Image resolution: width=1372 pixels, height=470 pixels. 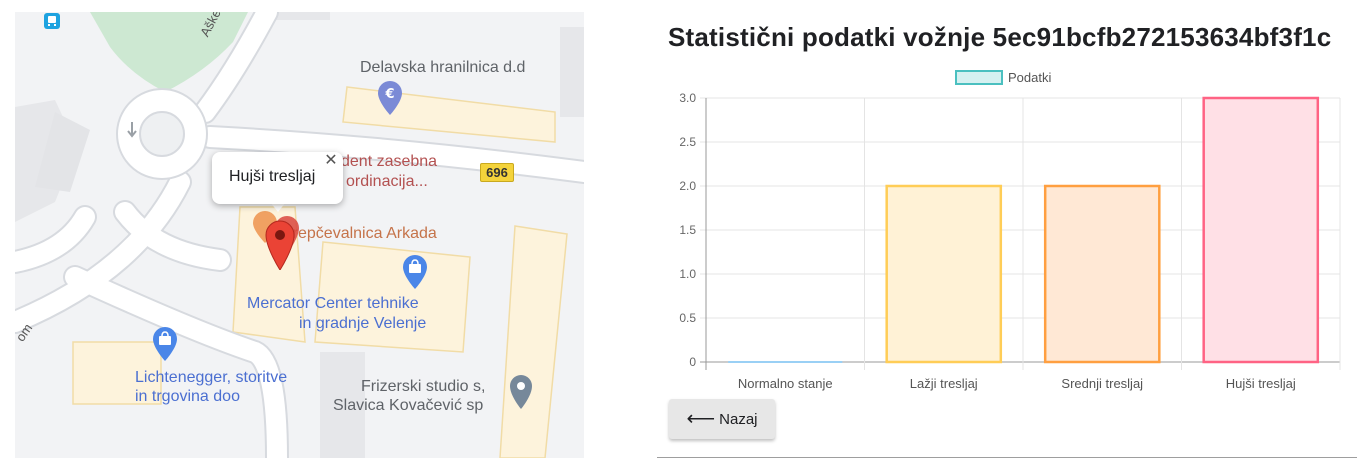 What do you see at coordinates (333, 303) in the screenshot?
I see `place-label-mercator-1: Mercator Center tehnike` at bounding box center [333, 303].